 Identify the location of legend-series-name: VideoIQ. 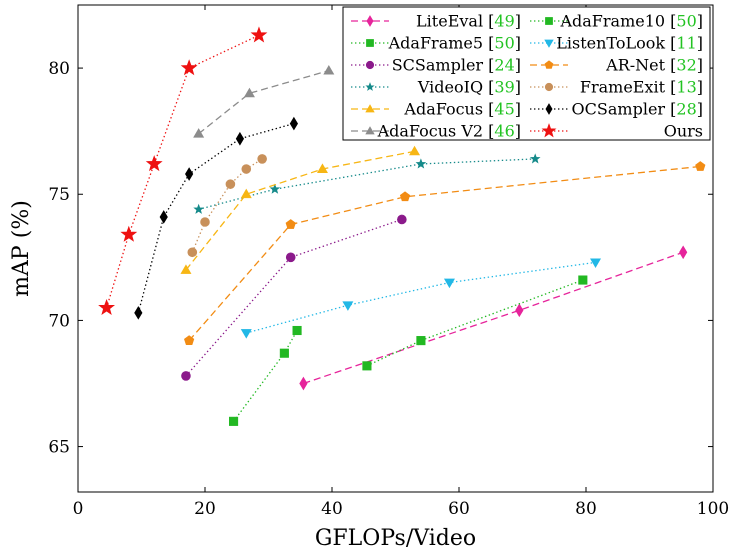
(450, 87).